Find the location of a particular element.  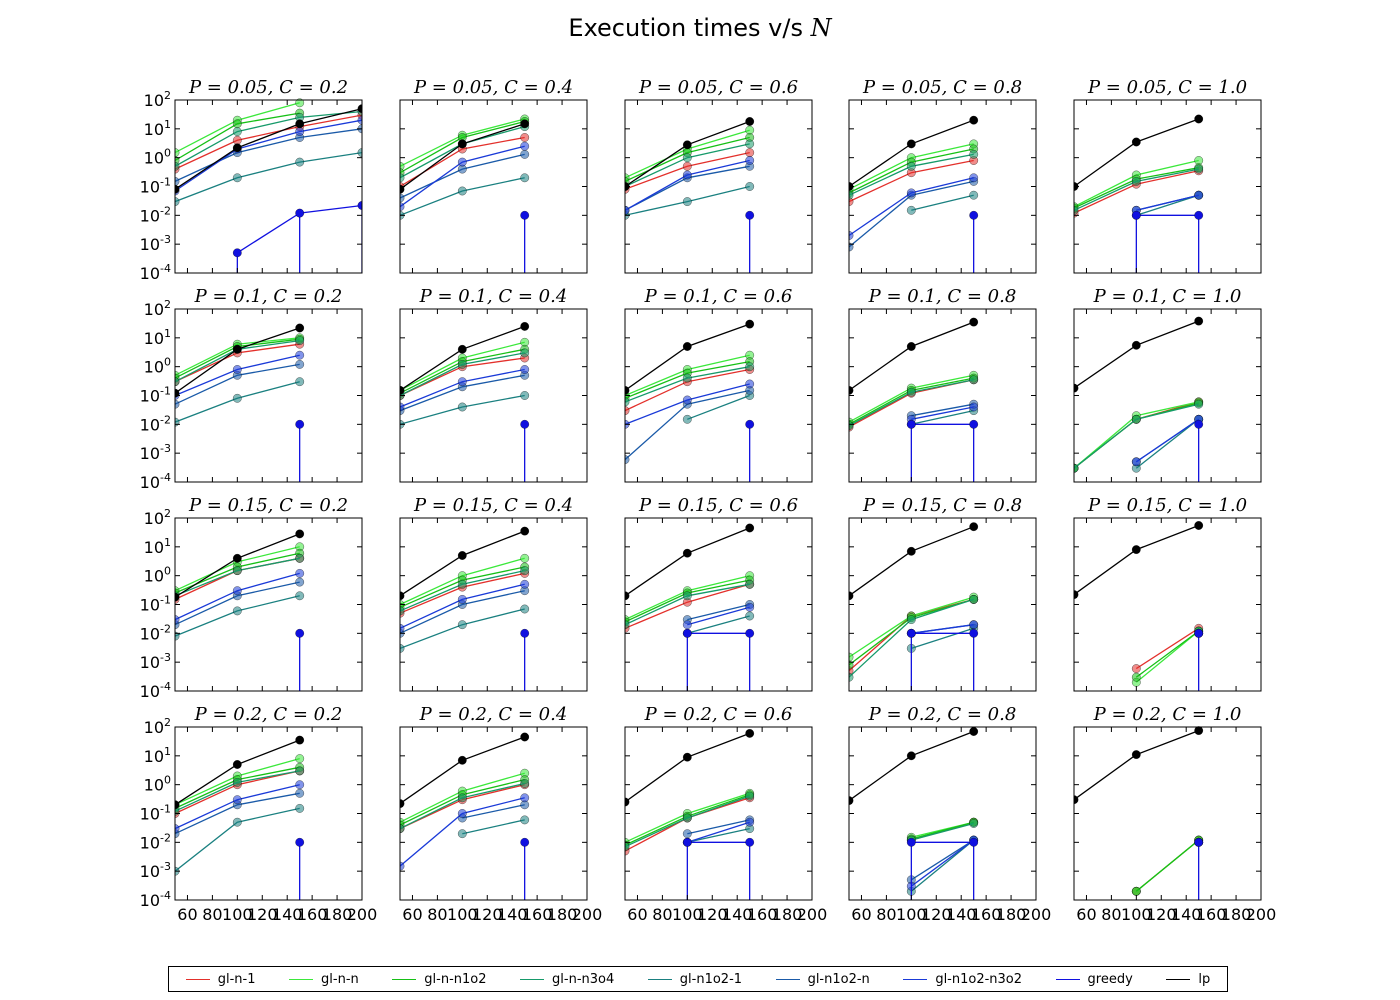

x-tick-label: 100 is located at coordinates (237, 914).